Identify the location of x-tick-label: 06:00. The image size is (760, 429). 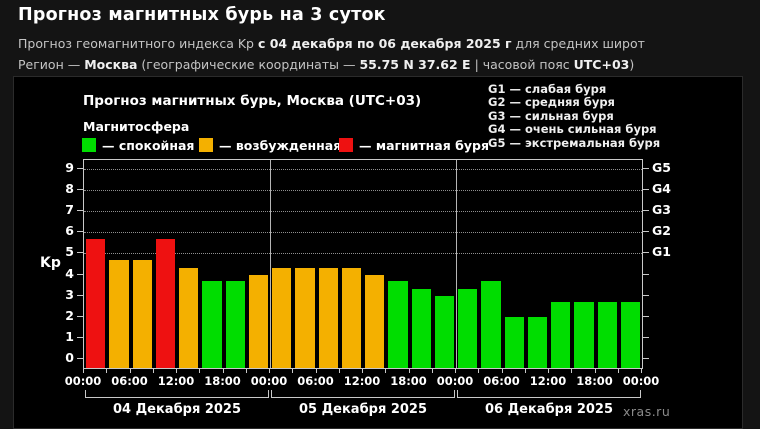
(501, 381).